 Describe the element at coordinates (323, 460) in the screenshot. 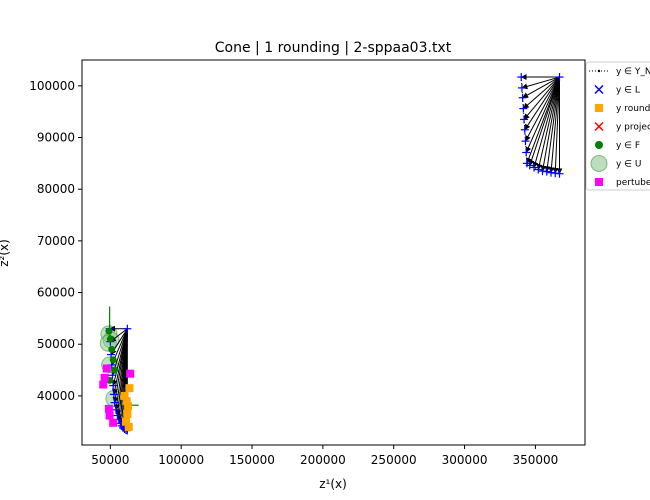

I see `x-tick-label: 200000` at that location.